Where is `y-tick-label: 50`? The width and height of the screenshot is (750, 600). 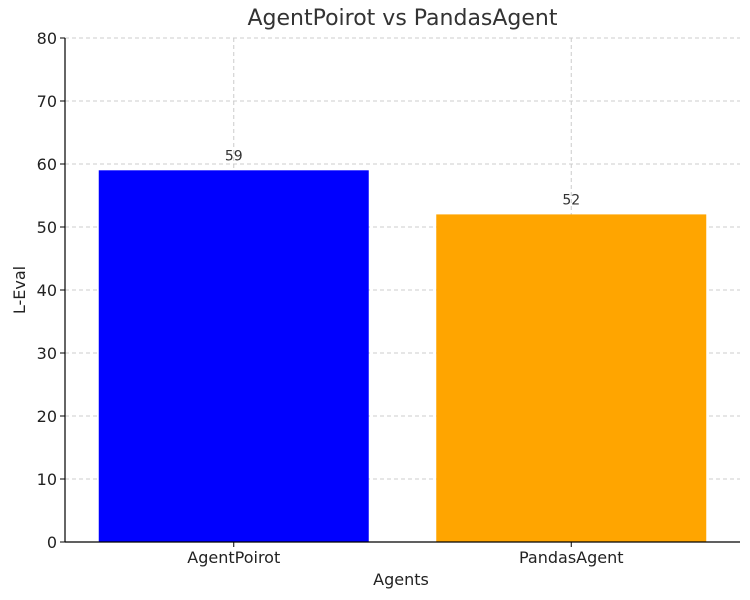
y-tick-label: 50 is located at coordinates (47, 227).